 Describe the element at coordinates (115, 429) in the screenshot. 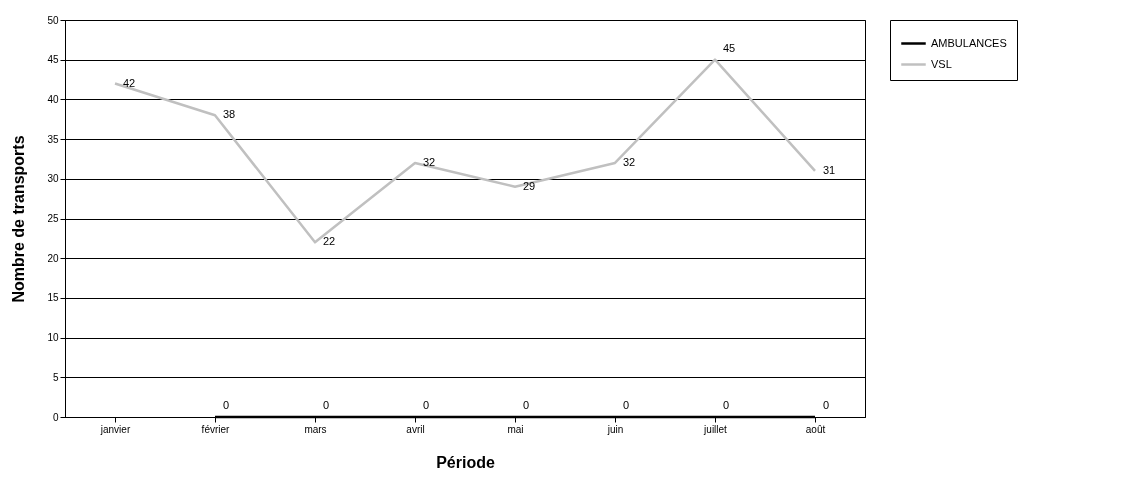

I see `x-tick-label: janvier` at that location.